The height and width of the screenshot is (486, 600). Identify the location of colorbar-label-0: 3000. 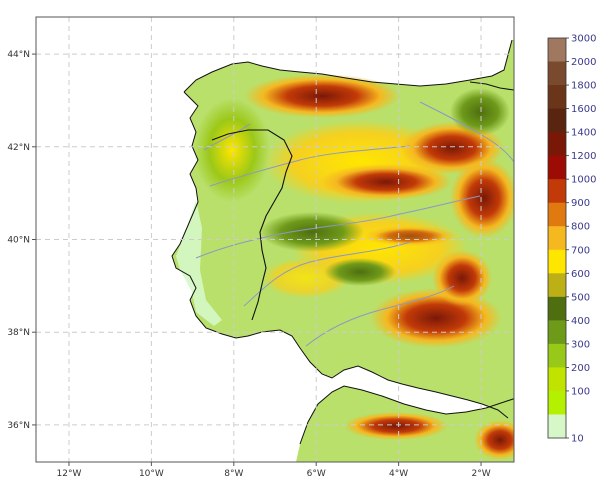
(583, 39).